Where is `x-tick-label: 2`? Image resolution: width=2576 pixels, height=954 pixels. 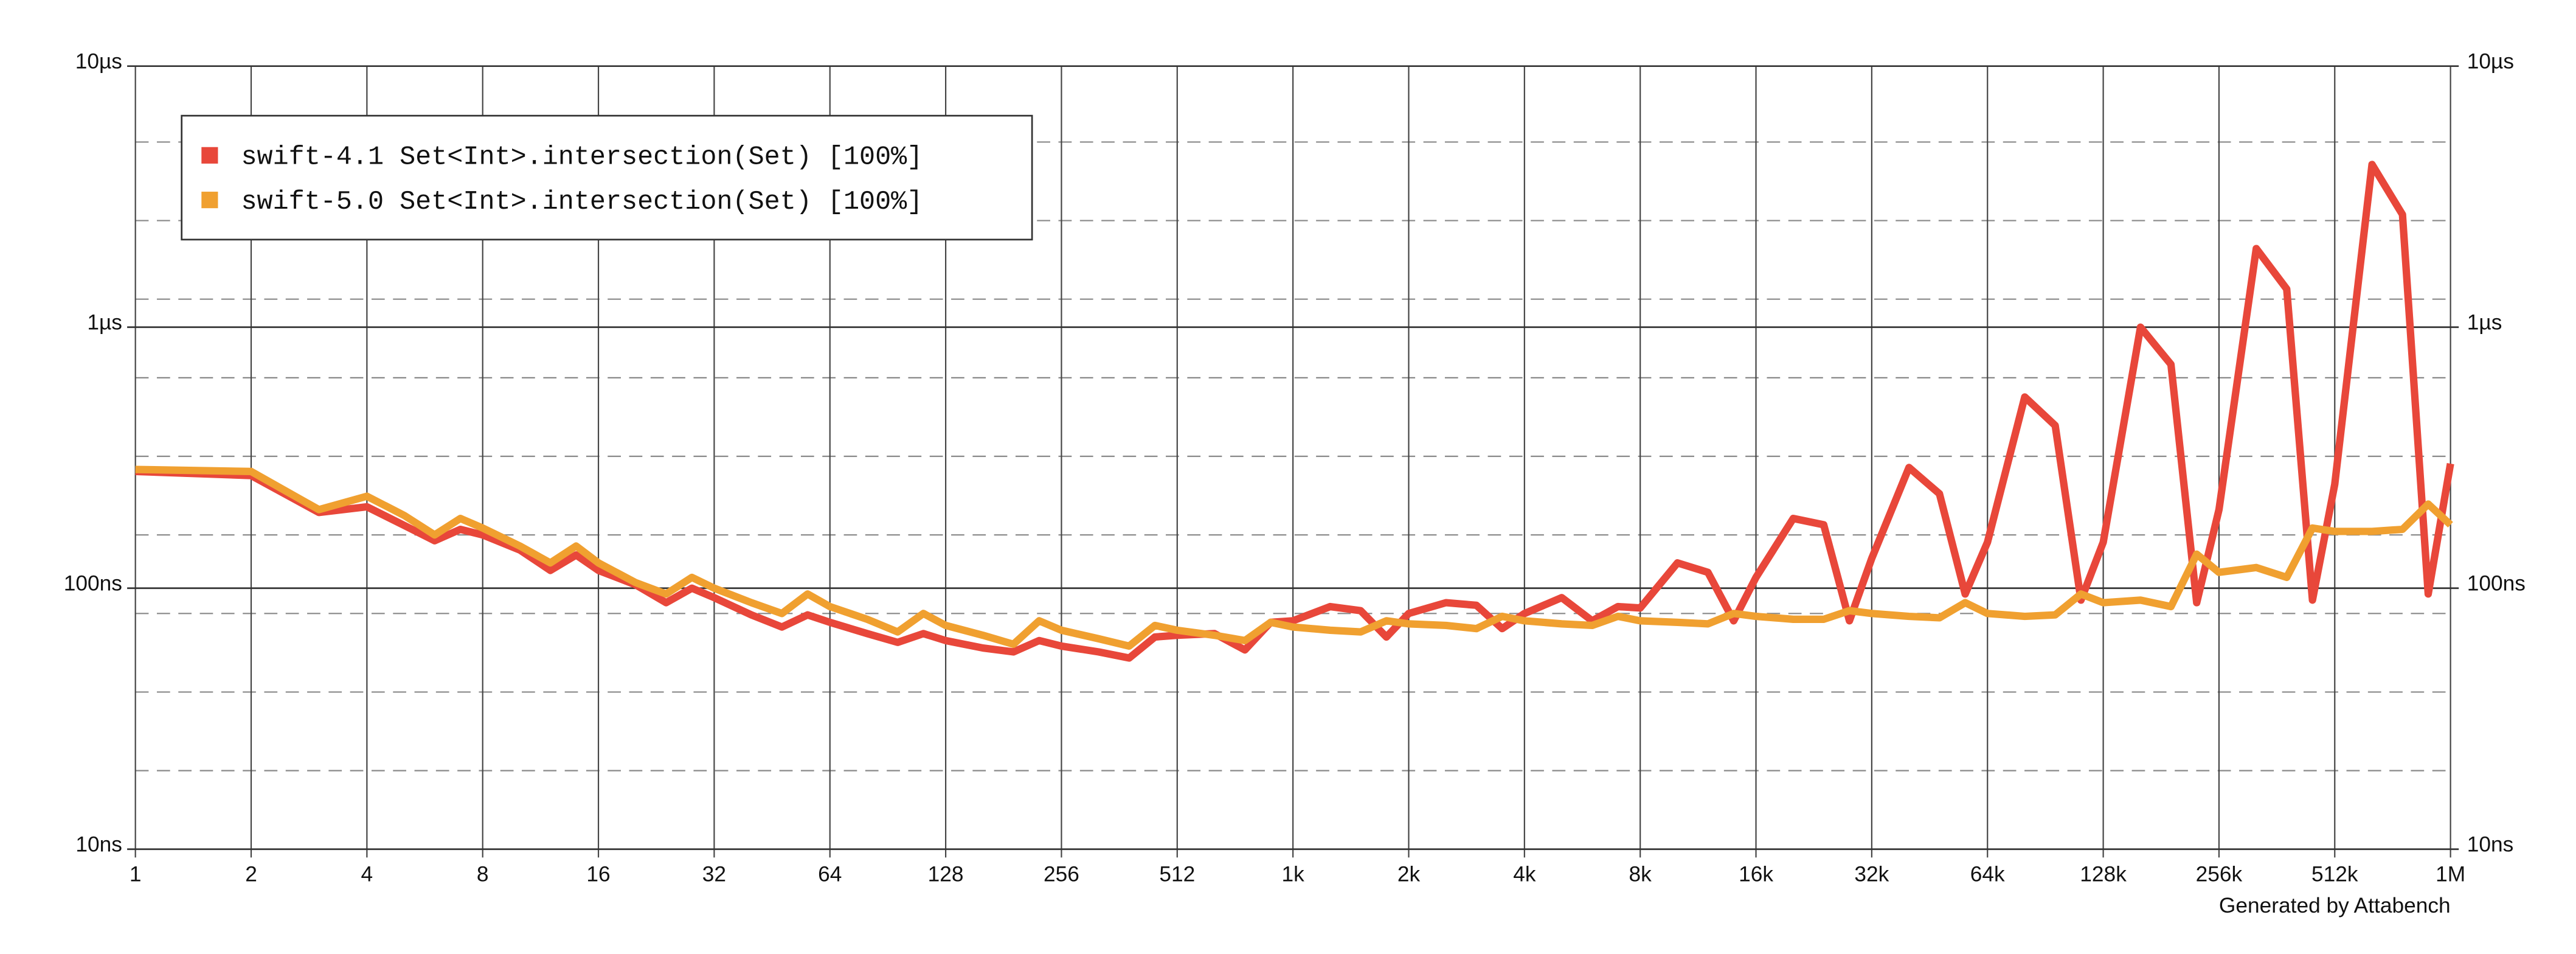 x-tick-label: 2 is located at coordinates (251, 874).